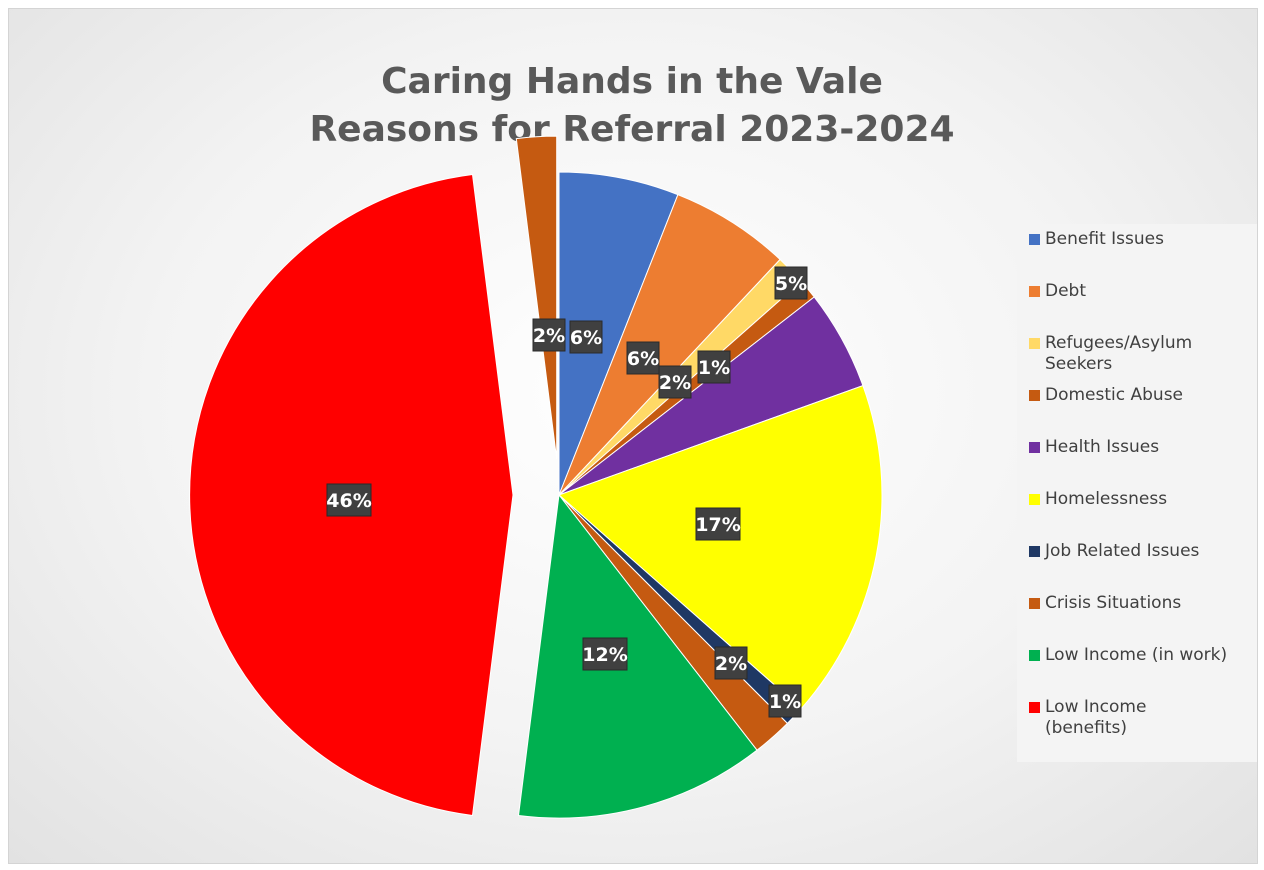 The height and width of the screenshot is (870, 1264). I want to click on legend-item: Job Related Issues, so click(1144, 551).